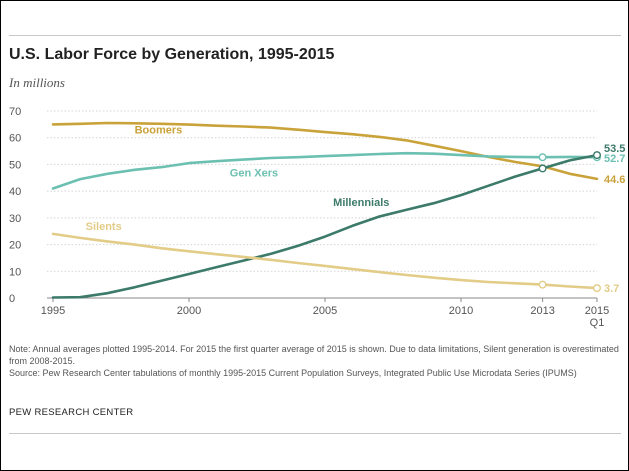 The width and height of the screenshot is (629, 471). I want to click on top-rule, so click(315, 35).